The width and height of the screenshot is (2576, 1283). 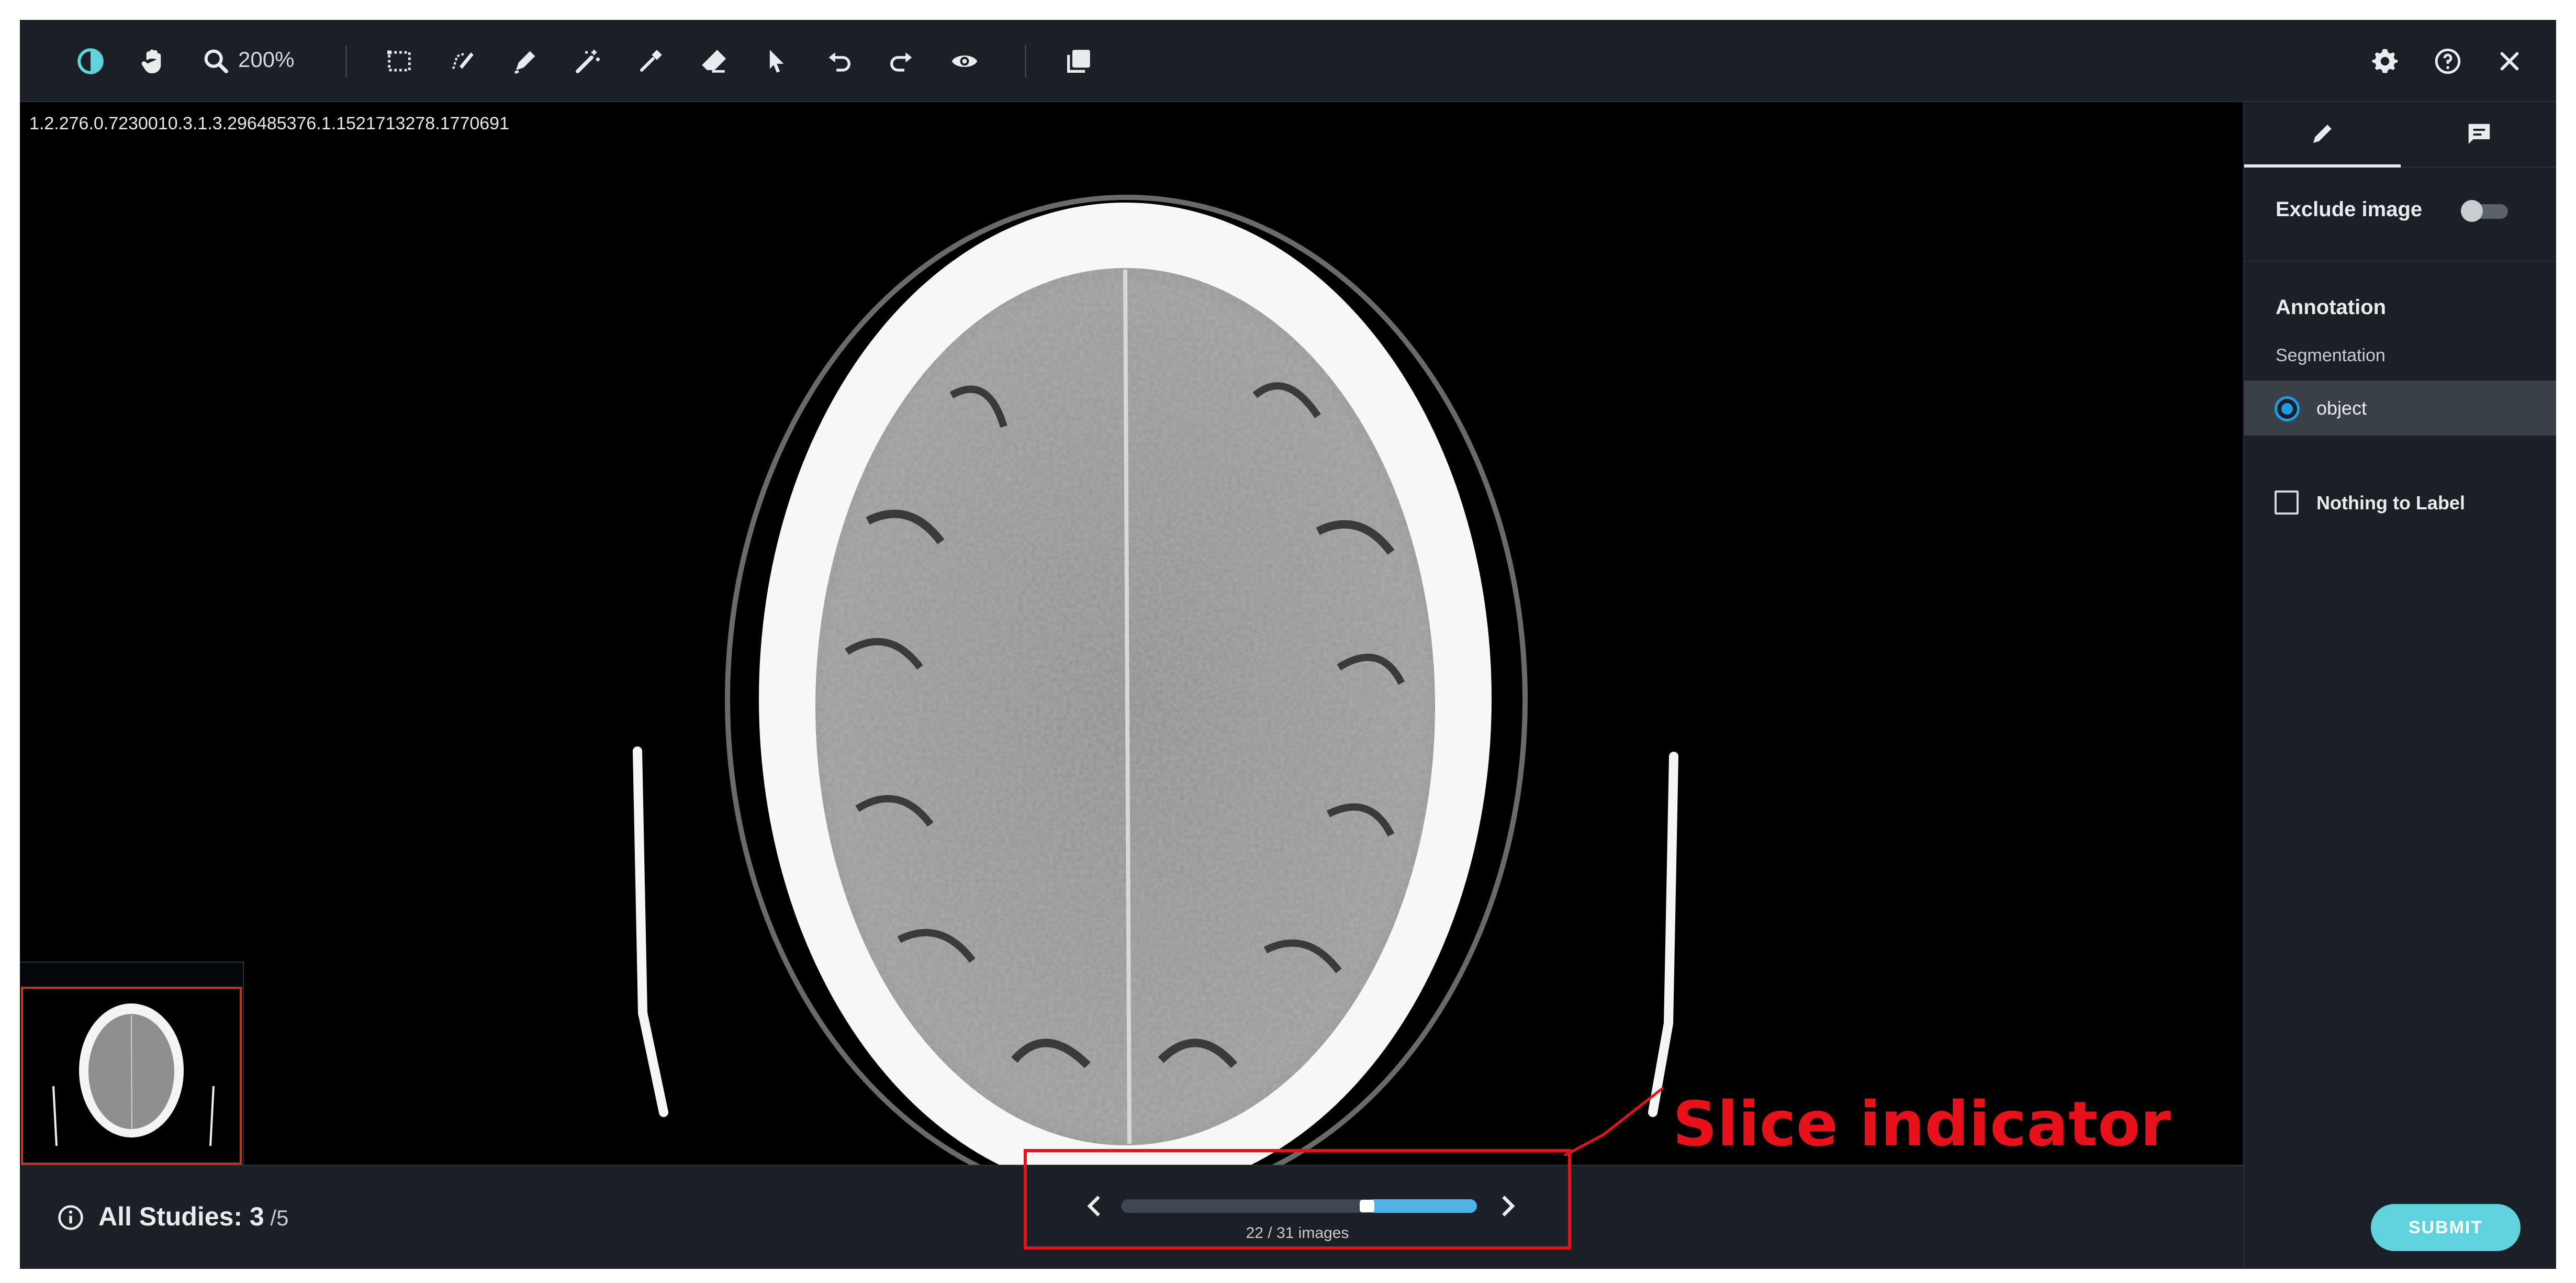 I want to click on contrast-icon, so click(x=90, y=61).